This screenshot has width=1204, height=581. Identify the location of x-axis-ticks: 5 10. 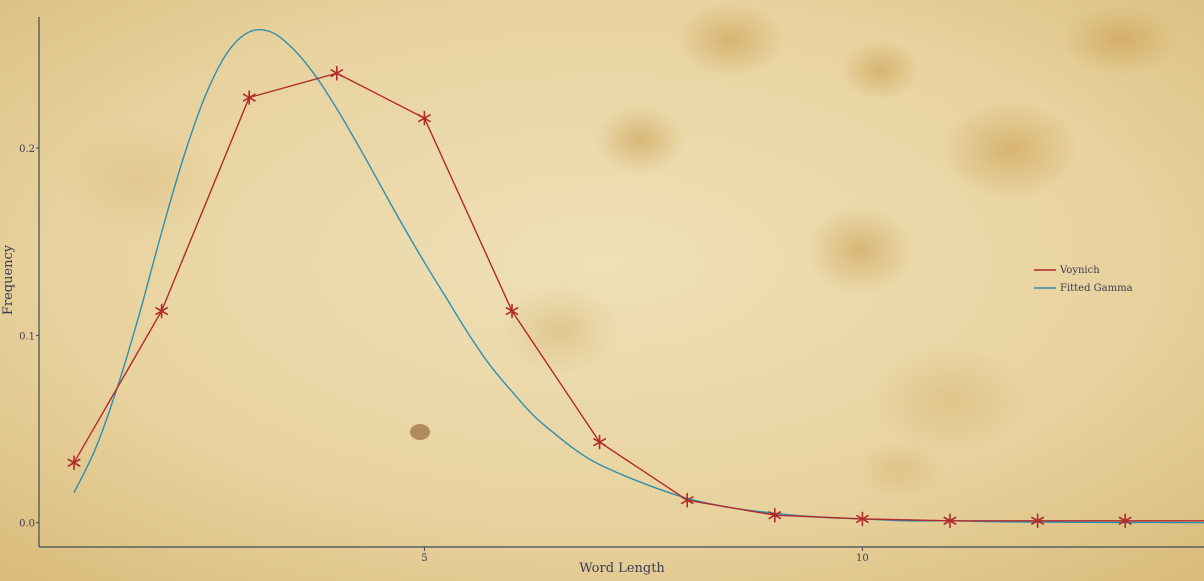
(645, 555).